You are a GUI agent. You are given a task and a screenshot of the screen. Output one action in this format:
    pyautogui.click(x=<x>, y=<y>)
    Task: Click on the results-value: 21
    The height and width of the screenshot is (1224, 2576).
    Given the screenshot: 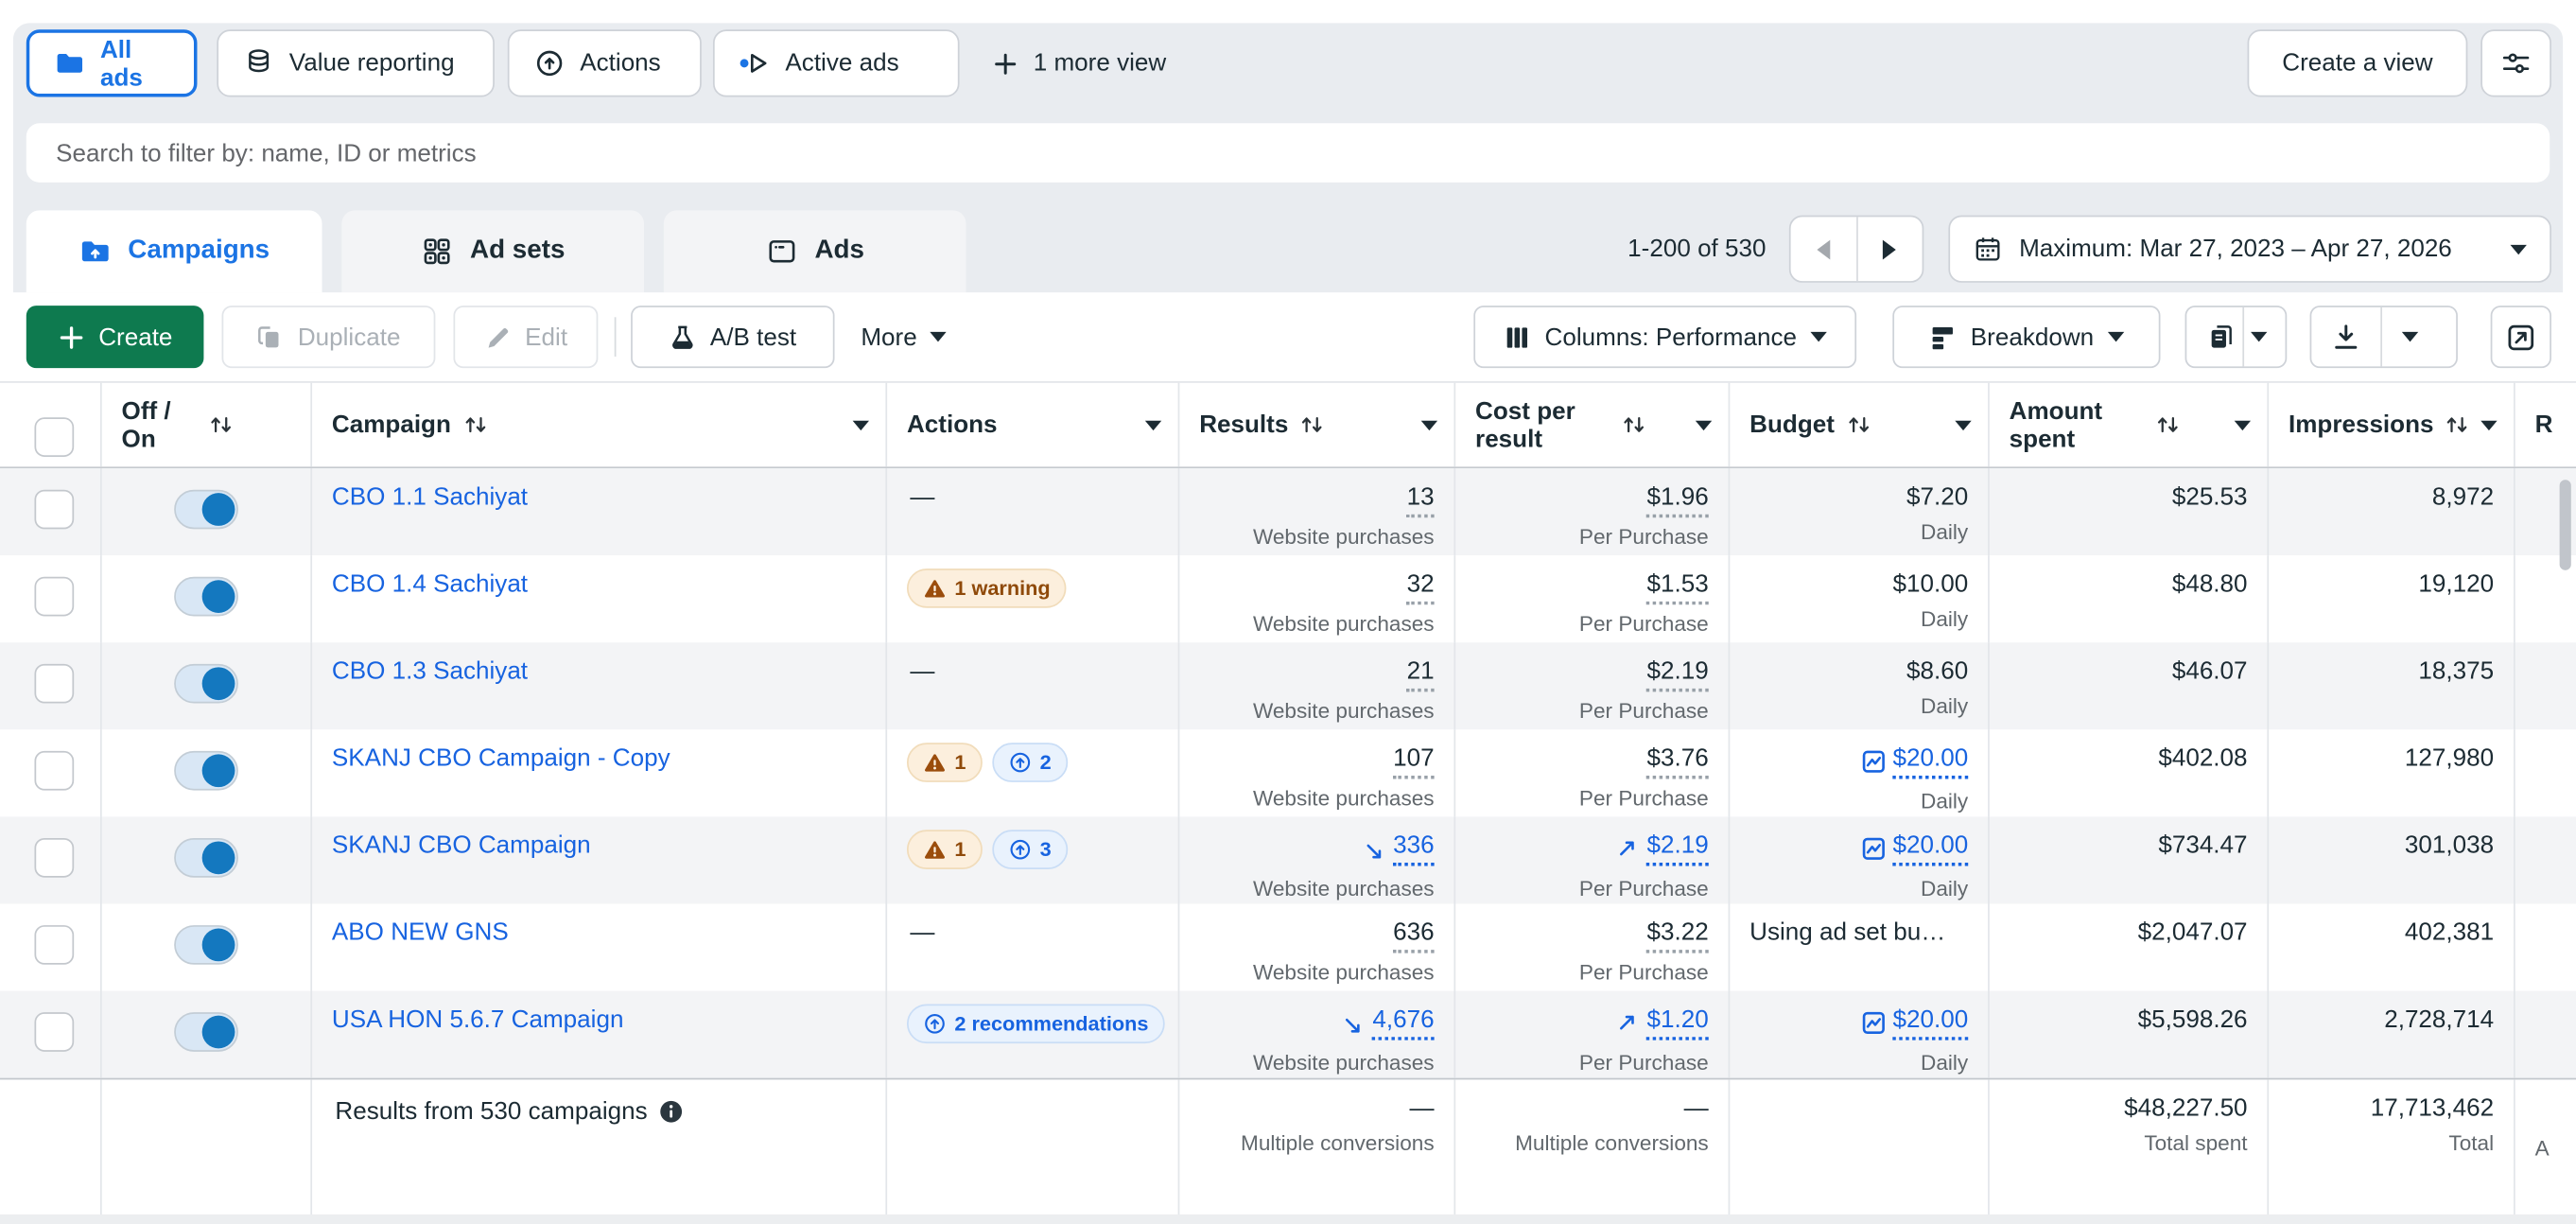 What is the action you would take?
    pyautogui.click(x=1420, y=674)
    